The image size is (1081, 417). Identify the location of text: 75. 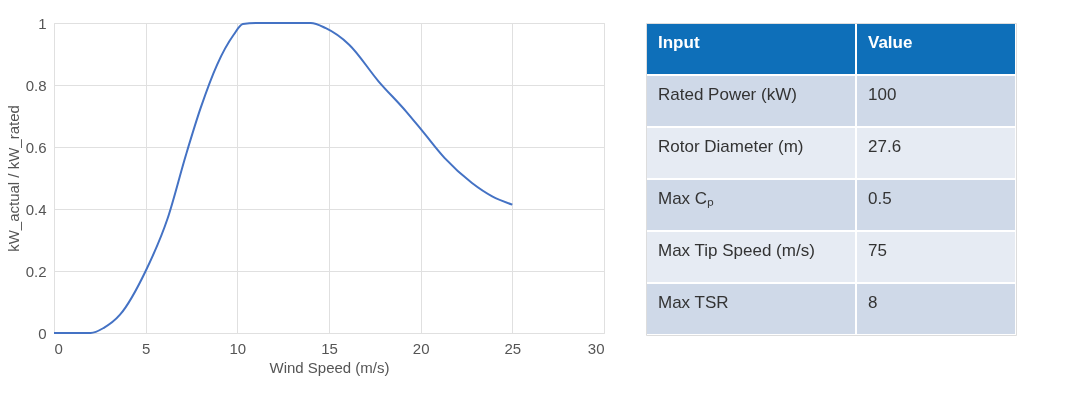
(877, 250).